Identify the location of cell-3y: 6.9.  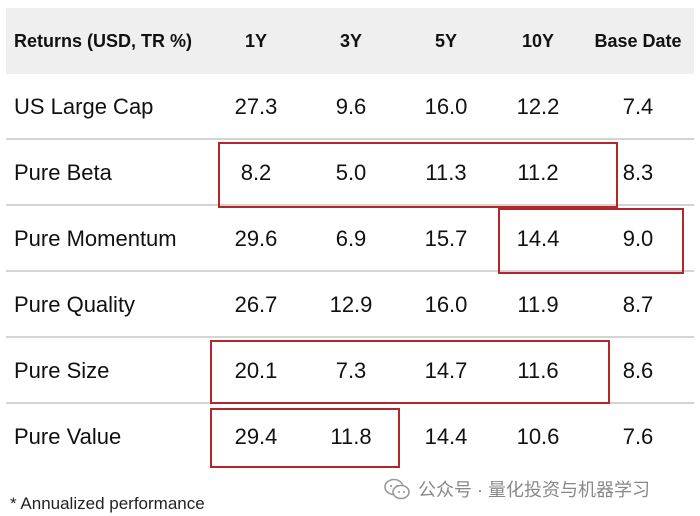
(351, 238).